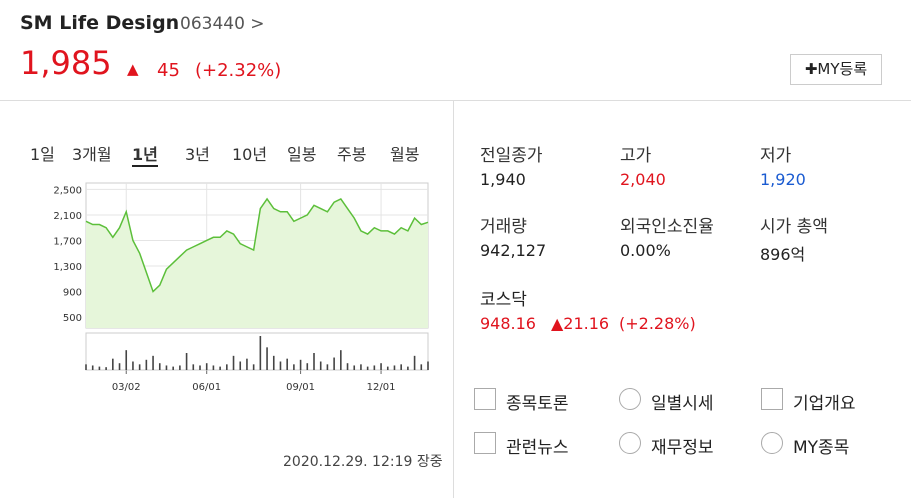  I want to click on price-line, so click(257, 245).